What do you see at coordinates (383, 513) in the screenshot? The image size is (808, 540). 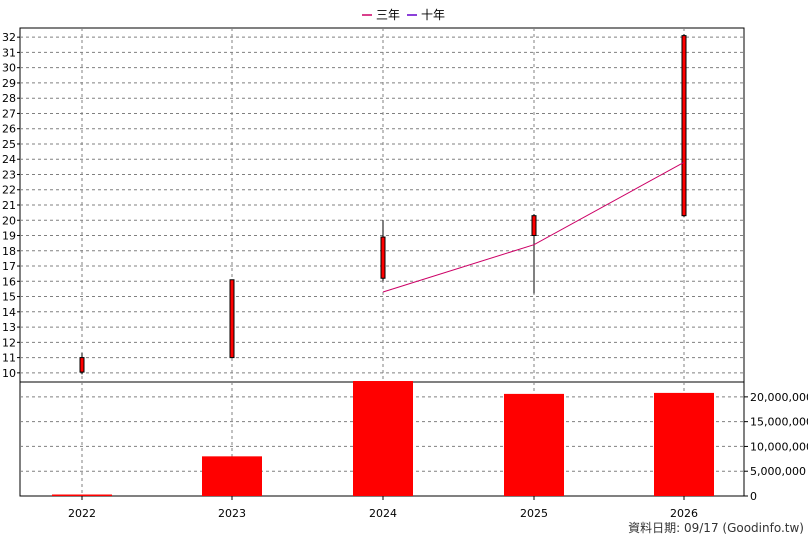 I see `x-tick-label: 2024` at bounding box center [383, 513].